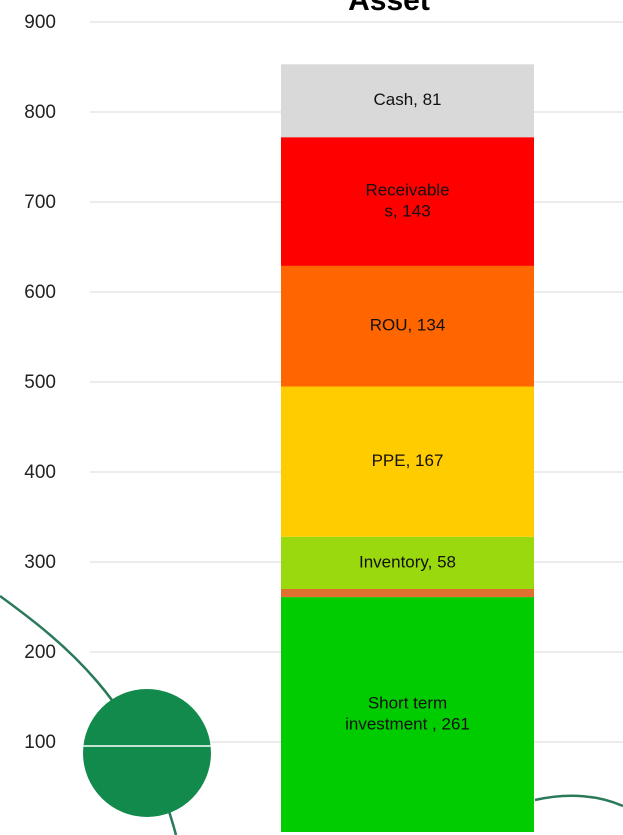 The height and width of the screenshot is (835, 623). Describe the element at coordinates (40, 202) in the screenshot. I see `y-tick-label: 700` at that location.